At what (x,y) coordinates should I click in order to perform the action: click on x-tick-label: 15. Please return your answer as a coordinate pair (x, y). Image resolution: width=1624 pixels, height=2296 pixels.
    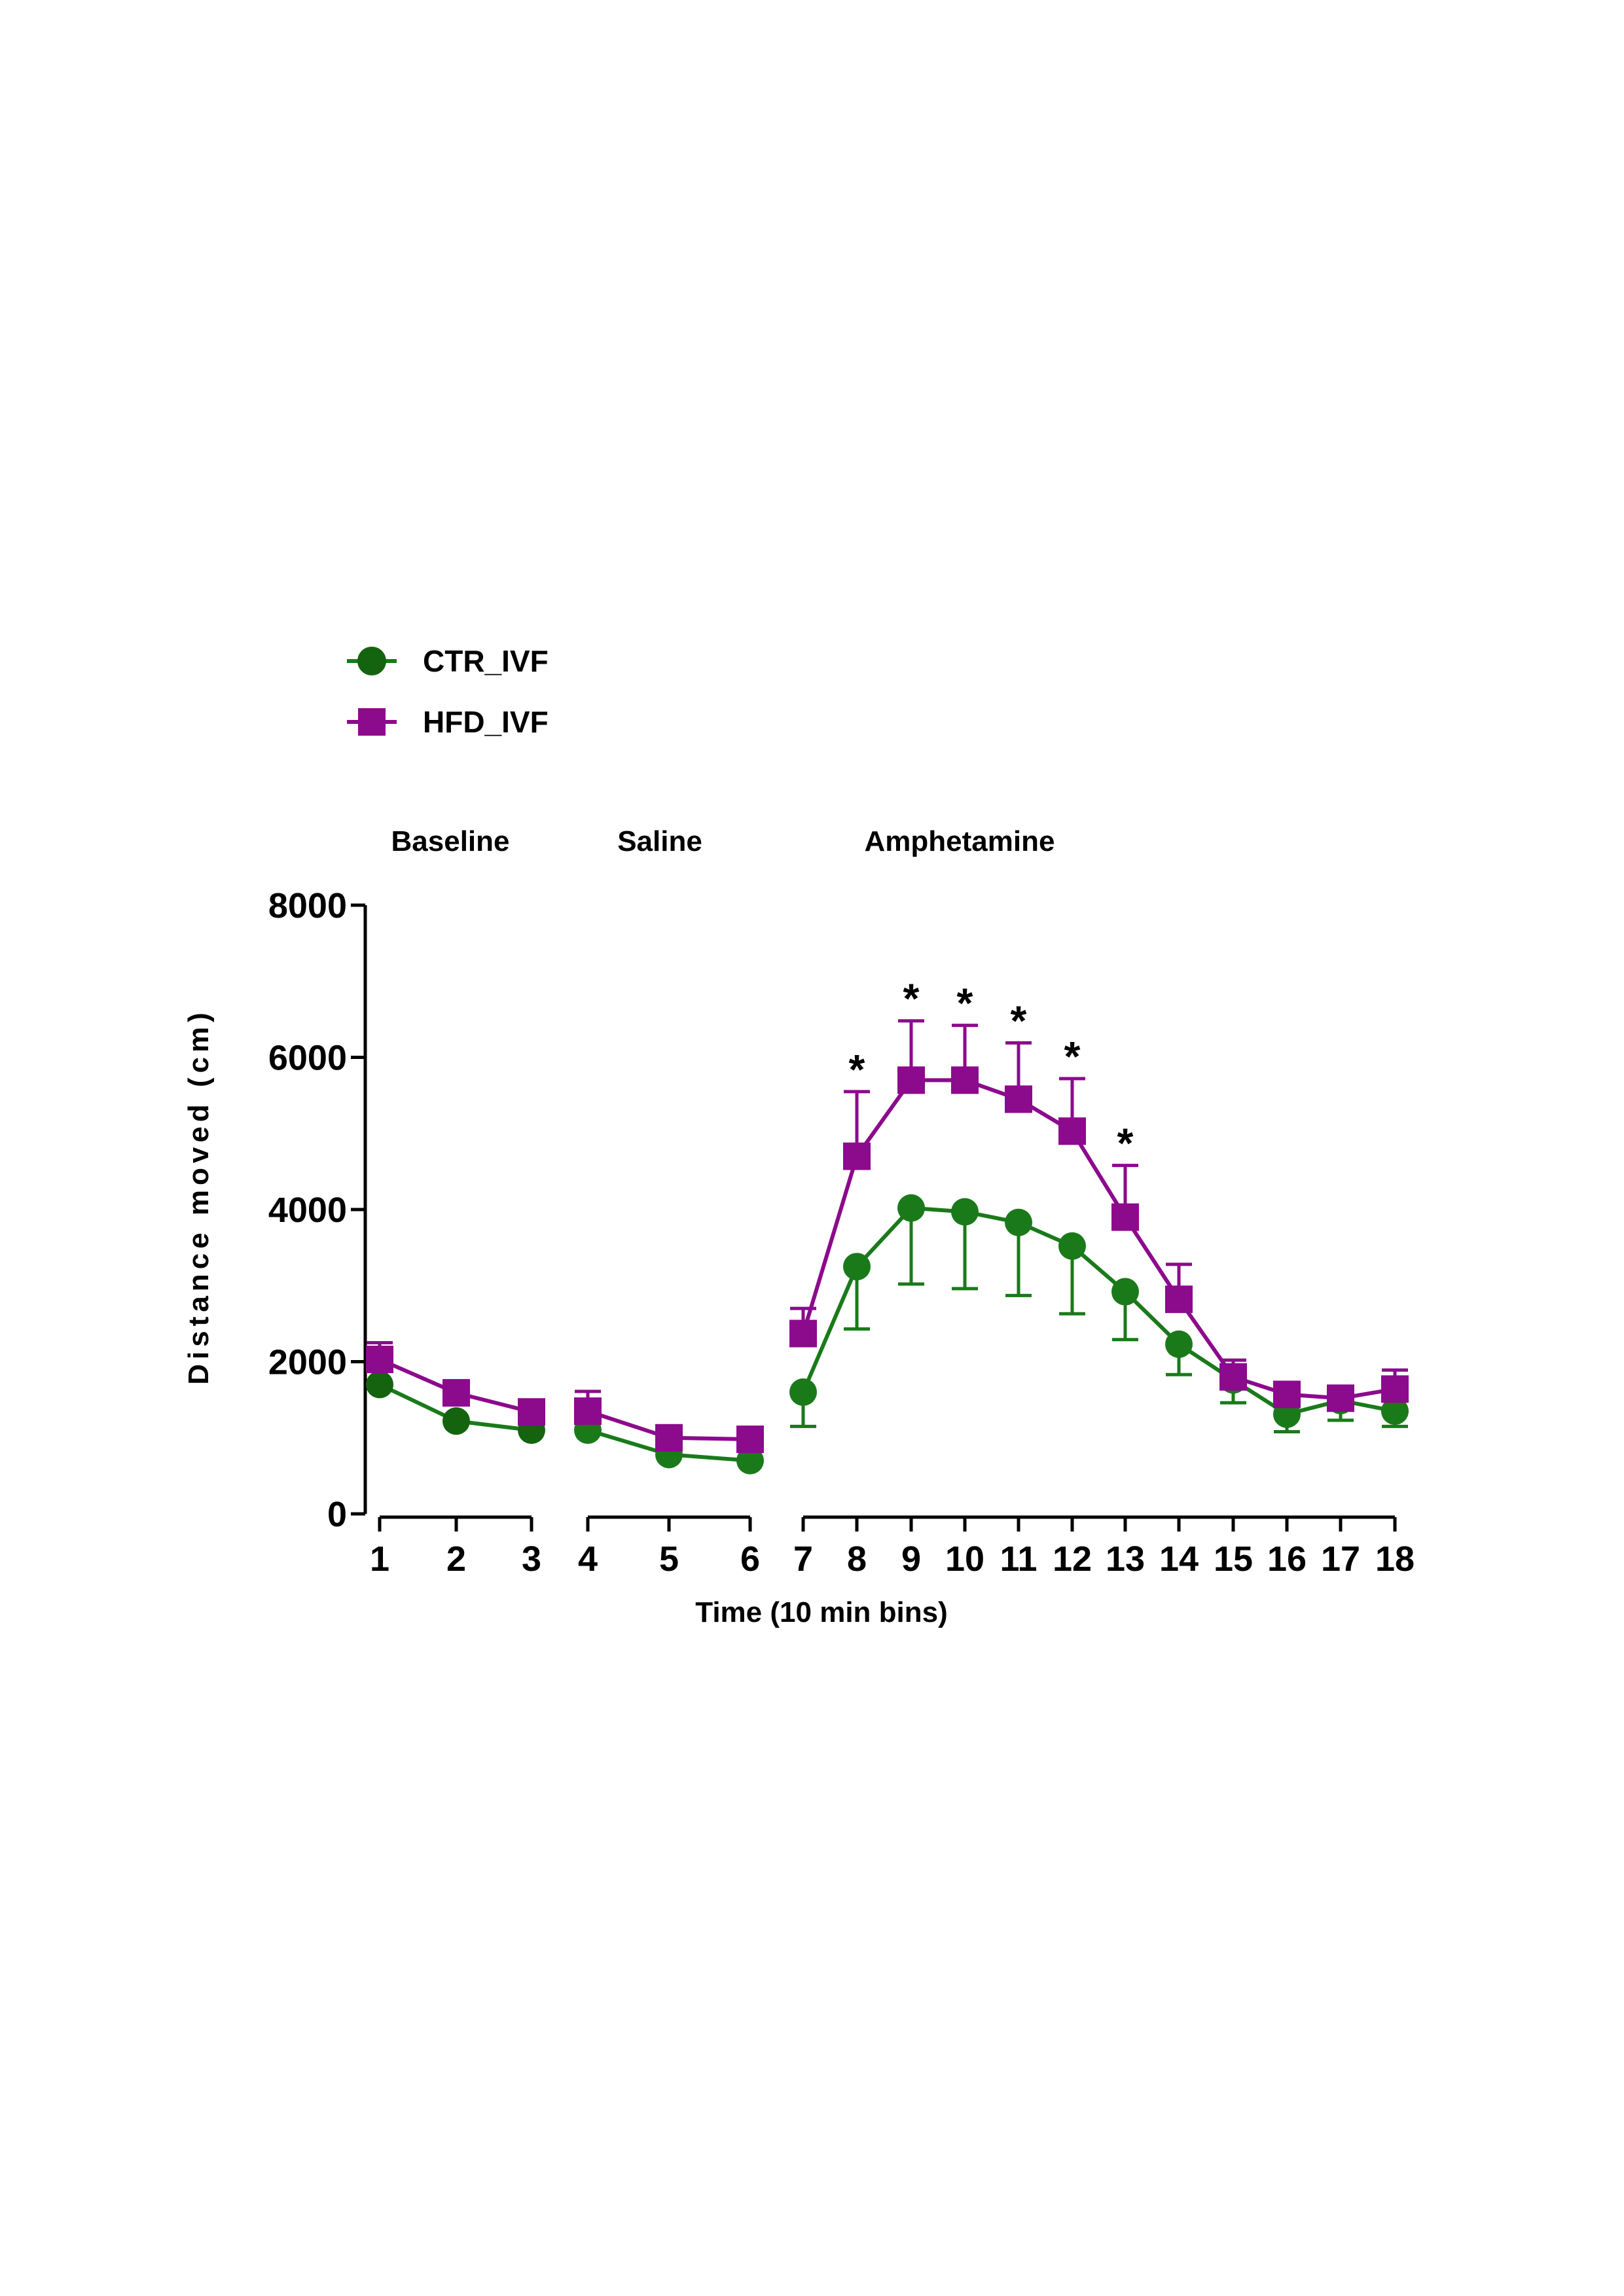
    Looking at the image, I should click on (1233, 1559).